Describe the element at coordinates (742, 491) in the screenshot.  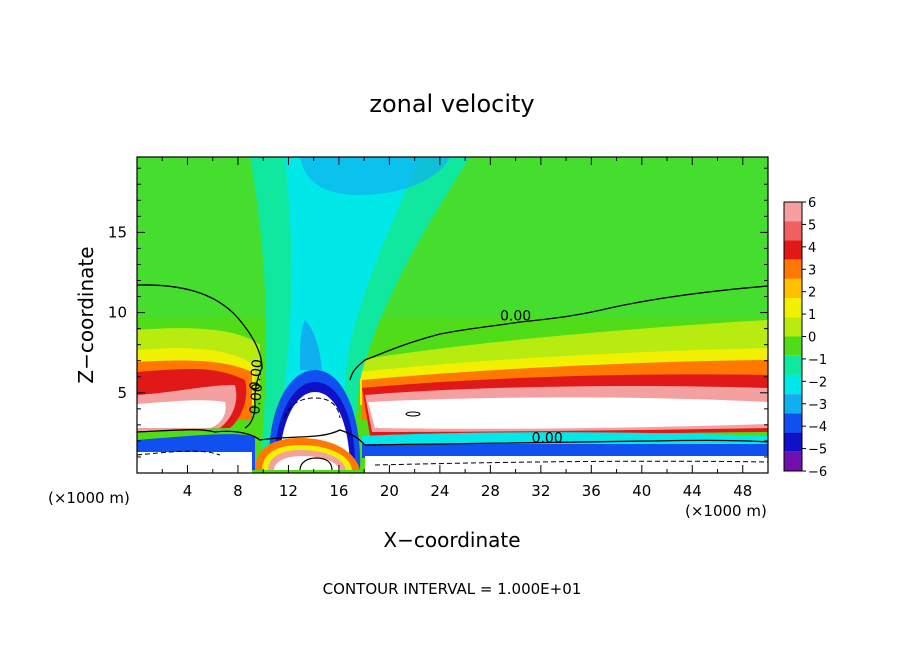
I see `x-tick-label: 48` at that location.